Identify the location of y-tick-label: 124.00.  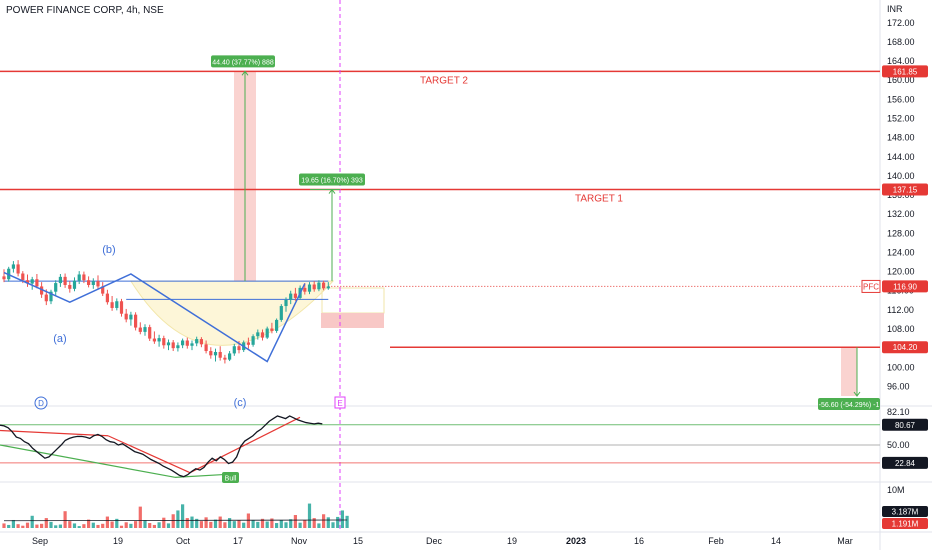
(901, 252).